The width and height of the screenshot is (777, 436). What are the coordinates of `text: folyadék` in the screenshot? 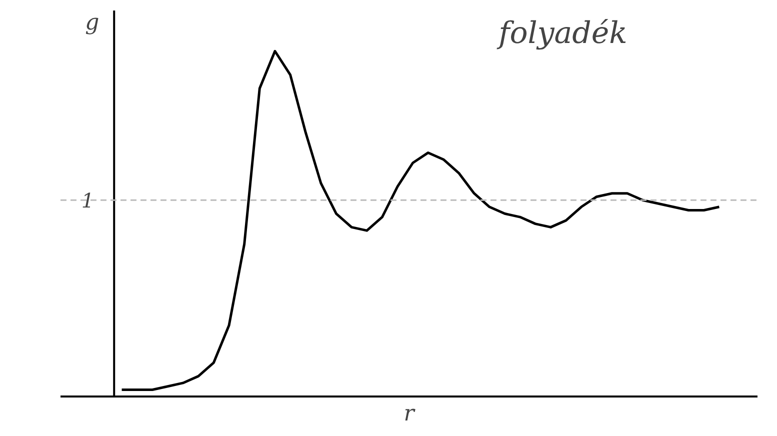 It's located at (562, 34).